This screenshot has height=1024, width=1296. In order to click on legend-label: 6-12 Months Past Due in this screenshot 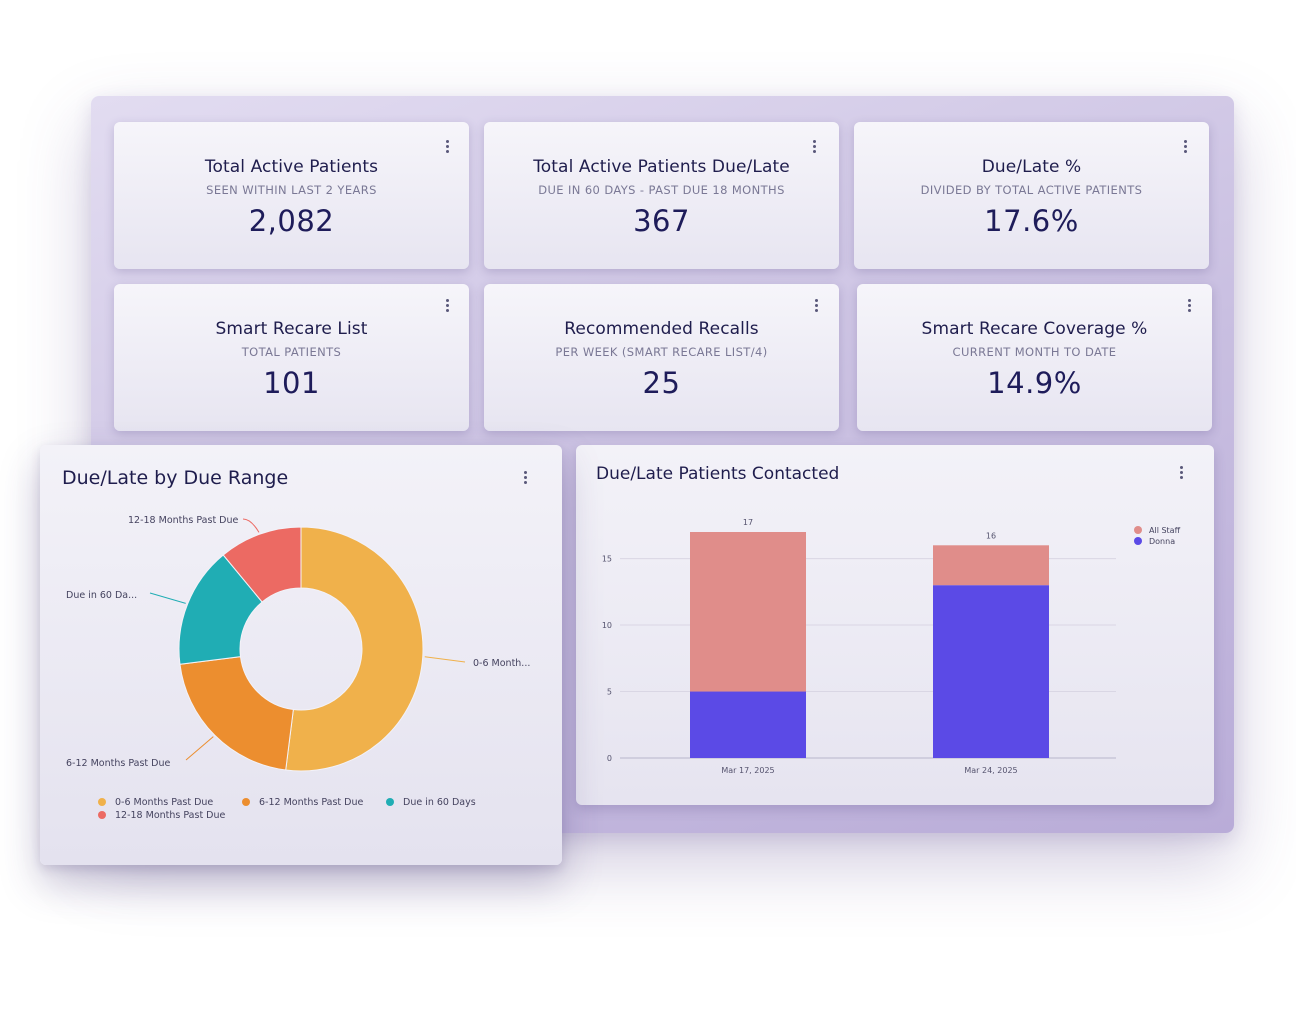, I will do `click(311, 802)`.